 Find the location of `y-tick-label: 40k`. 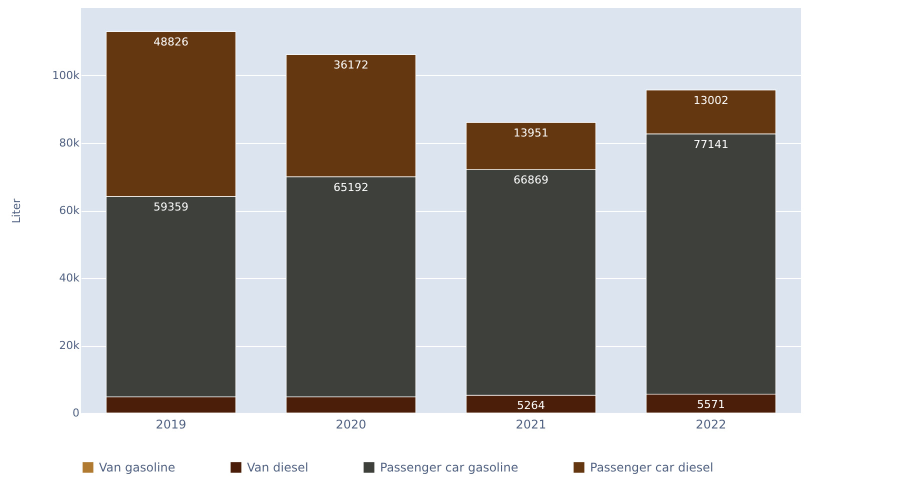

y-tick-label: 40k is located at coordinates (69, 278).